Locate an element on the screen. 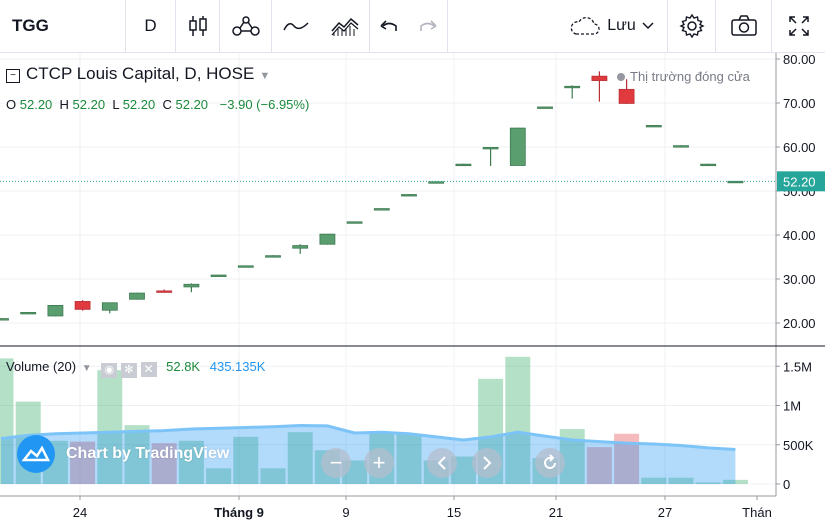 The height and width of the screenshot is (524, 825). scroll-left-button is located at coordinates (442, 463).